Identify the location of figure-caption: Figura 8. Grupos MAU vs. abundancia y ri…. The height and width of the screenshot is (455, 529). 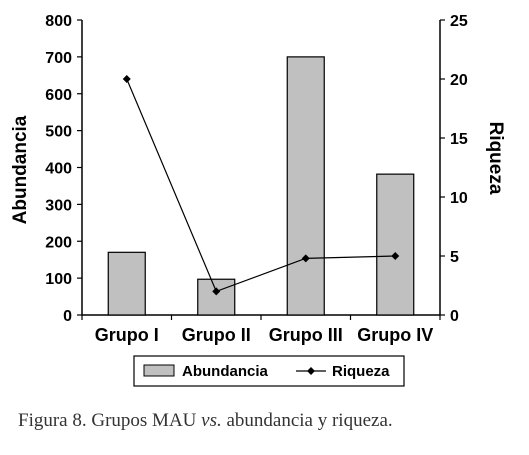
(270, 421).